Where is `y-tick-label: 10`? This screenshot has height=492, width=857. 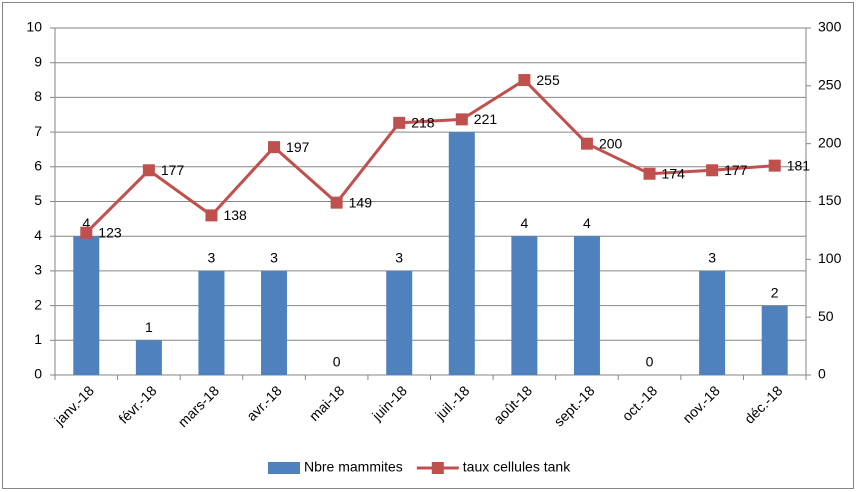 y-tick-label: 10 is located at coordinates (34, 27).